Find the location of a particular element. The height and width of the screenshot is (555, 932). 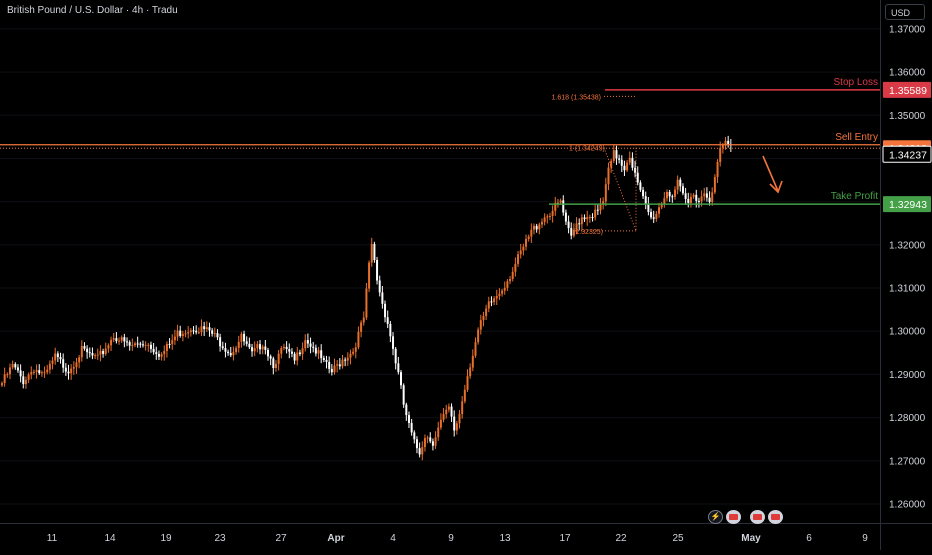

x-tick-label: 4 is located at coordinates (393, 538).